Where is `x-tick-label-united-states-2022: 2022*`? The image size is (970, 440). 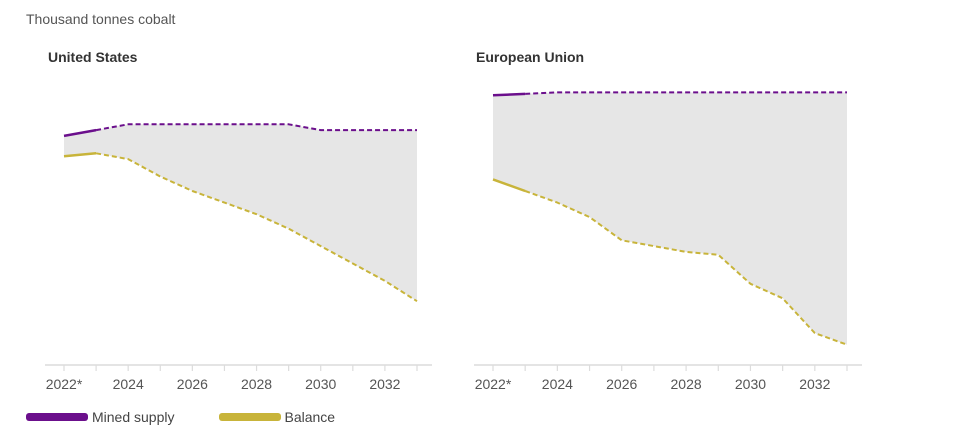
x-tick-label-united-states-2022: 2022* is located at coordinates (64, 384).